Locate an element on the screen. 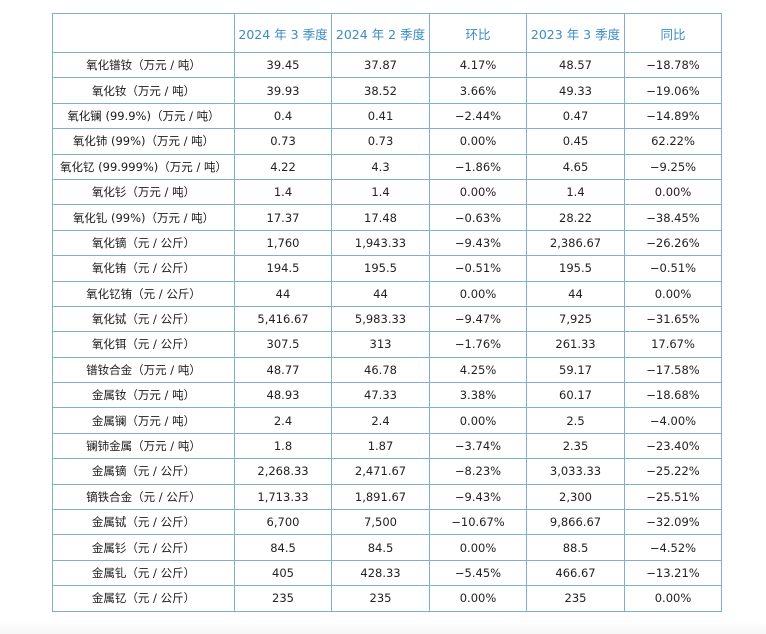  table-row: 金属钕（万元 / 吨） 48.93 47.33 3.38% 60.17 −18.68% is located at coordinates (387, 395).